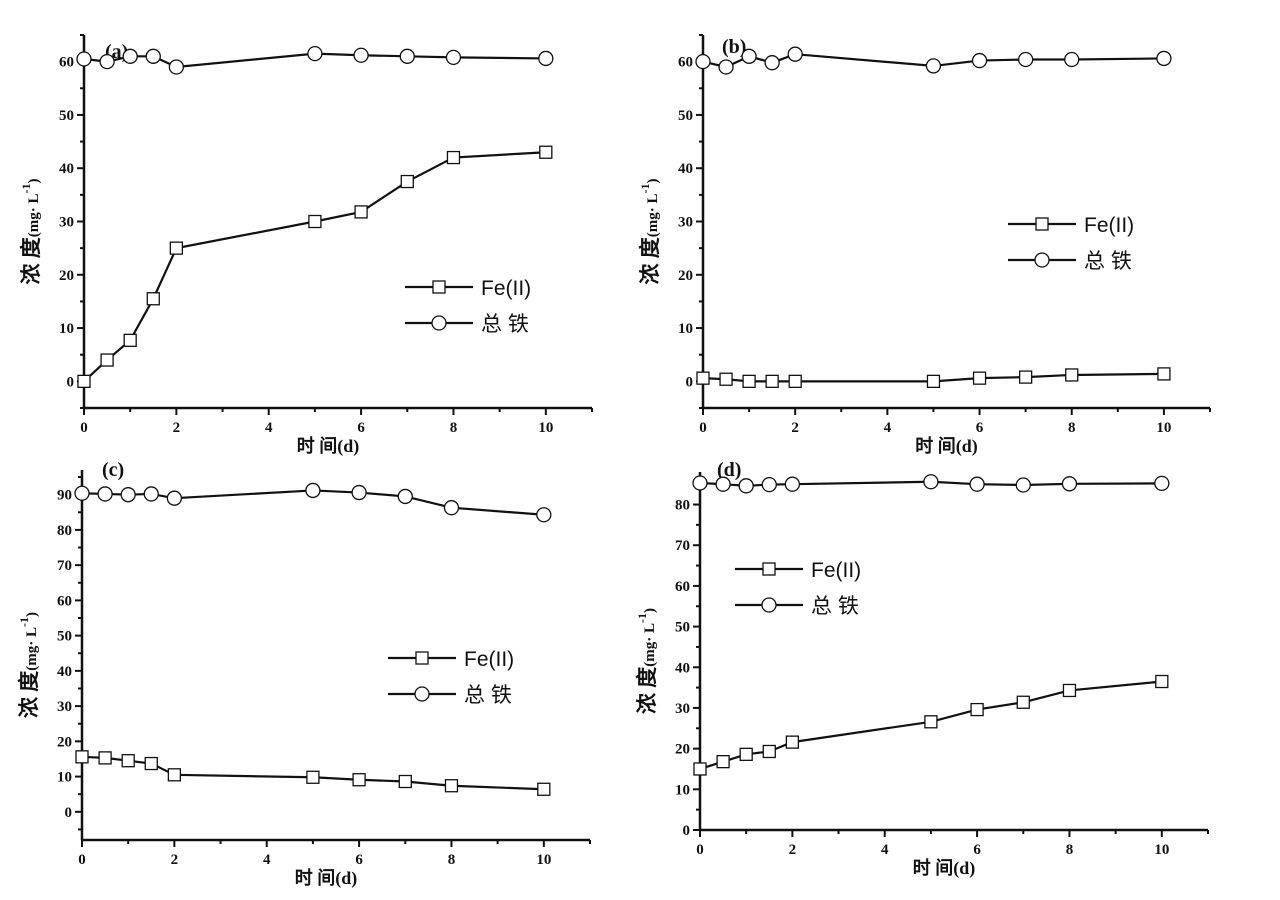 Image resolution: width=1280 pixels, height=900 pixels. Describe the element at coordinates (885, 850) in the screenshot. I see `x-tick-label: 4` at that location.